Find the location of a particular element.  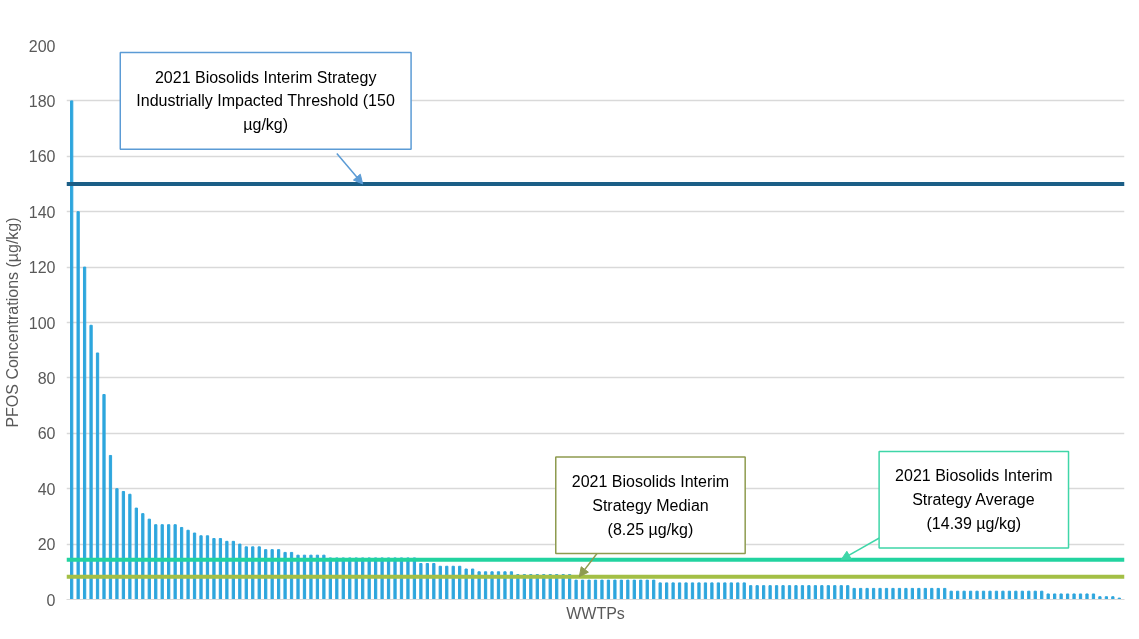

y-tick-label: 180 is located at coordinates (42, 101).